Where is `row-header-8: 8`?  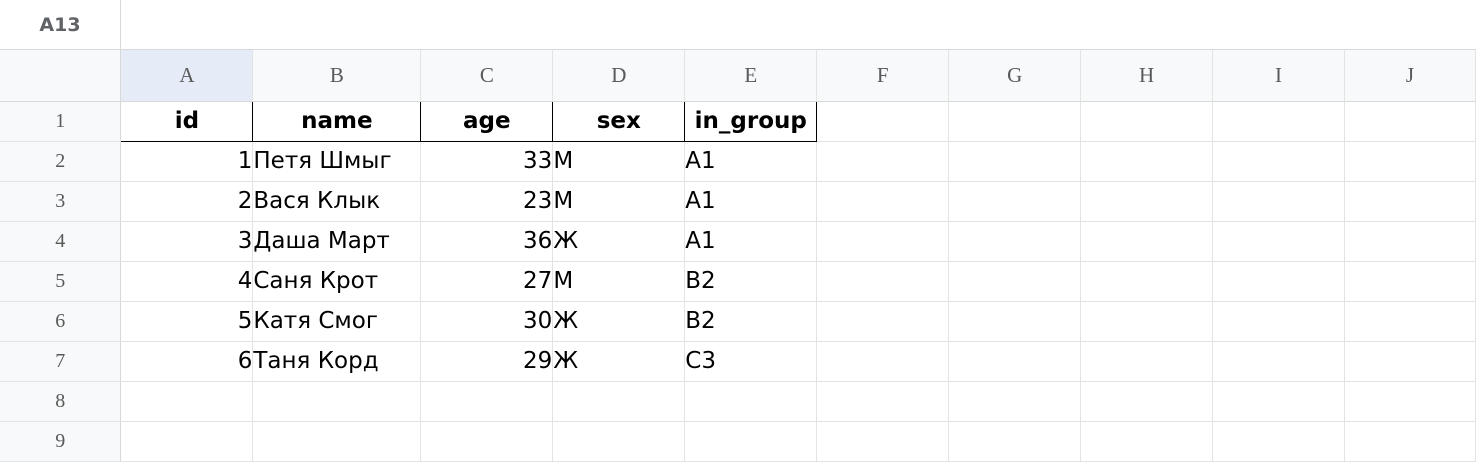
row-header-8: 8 is located at coordinates (61, 401).